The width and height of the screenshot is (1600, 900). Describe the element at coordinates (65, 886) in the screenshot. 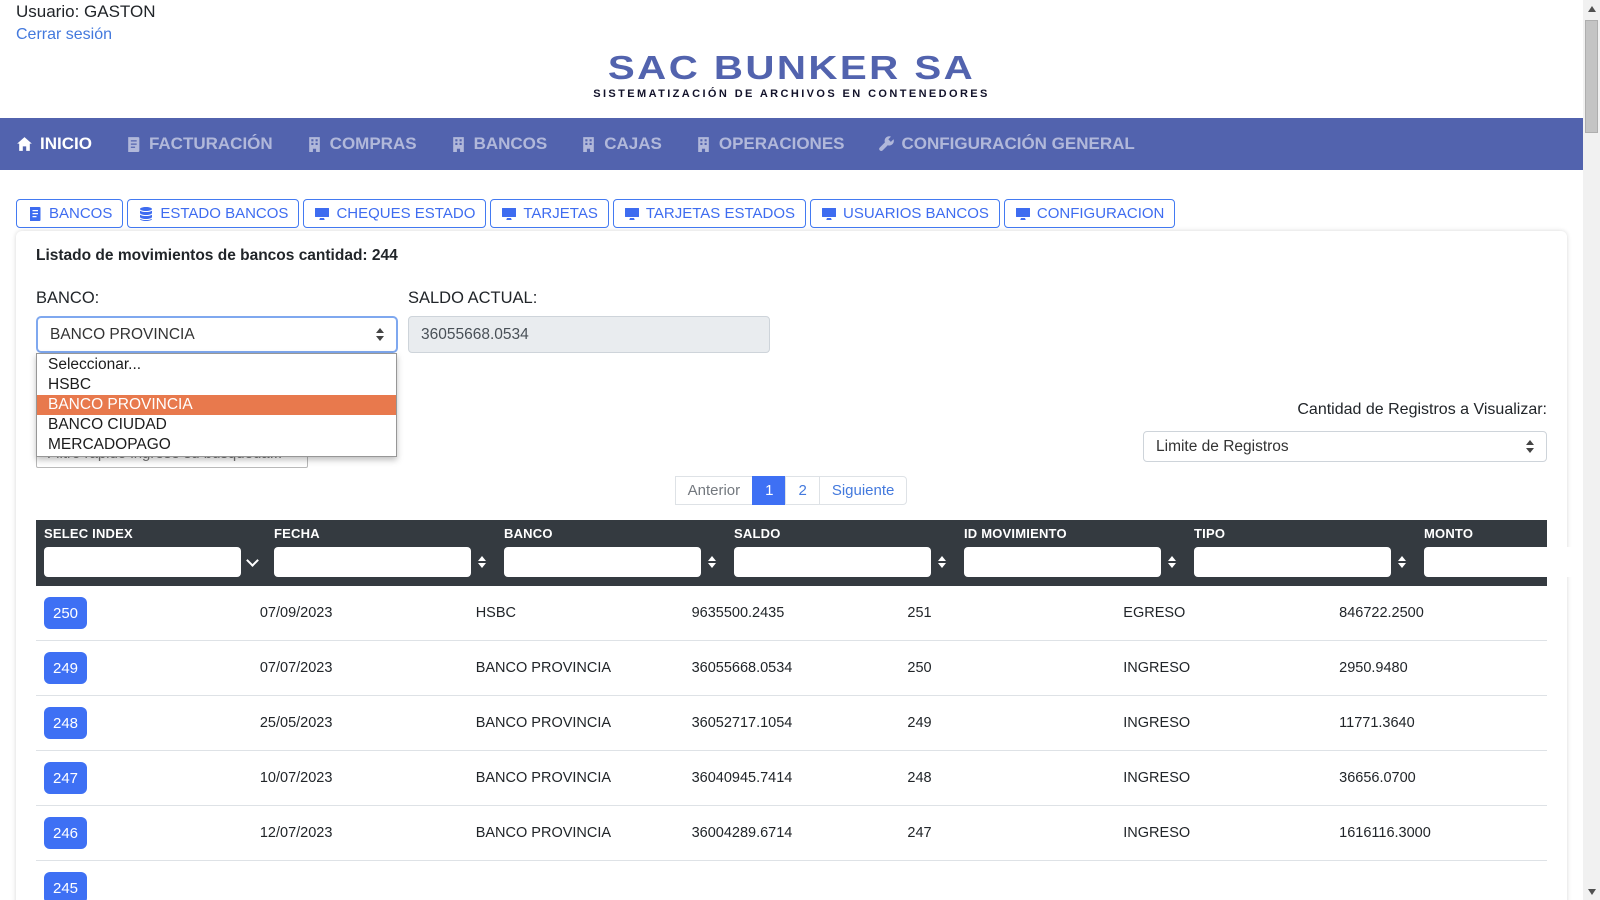

I see `row-index-button: 245` at that location.